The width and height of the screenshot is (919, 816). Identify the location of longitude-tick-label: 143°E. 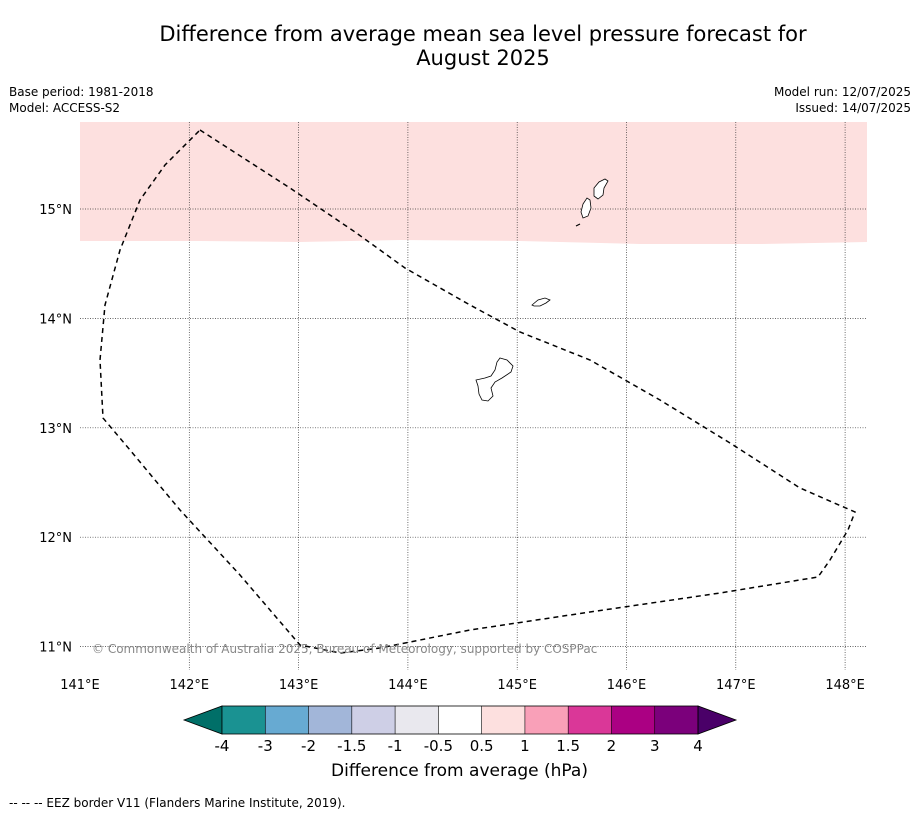
(299, 685).